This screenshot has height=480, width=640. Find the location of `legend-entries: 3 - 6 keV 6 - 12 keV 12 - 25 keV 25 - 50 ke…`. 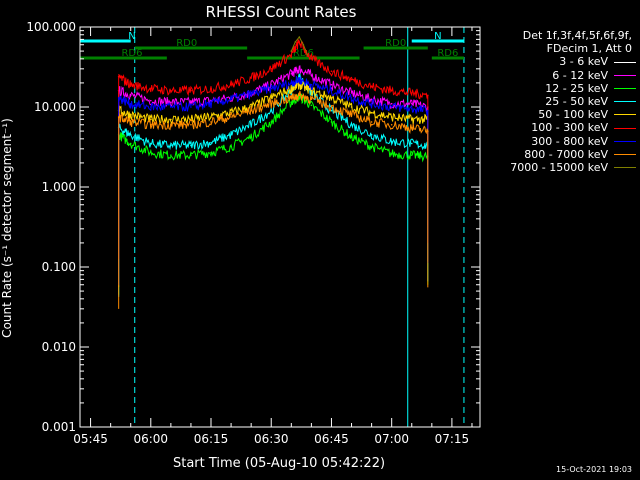

legend-entries: 3 - 6 keV 6 - 12 keV 12 - 25 keV 25 - 50 ke… is located at coordinates (557, 114).